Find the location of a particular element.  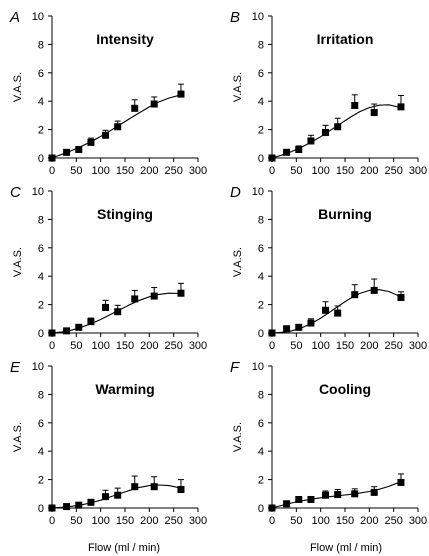

panel-label: A is located at coordinates (14, 17).